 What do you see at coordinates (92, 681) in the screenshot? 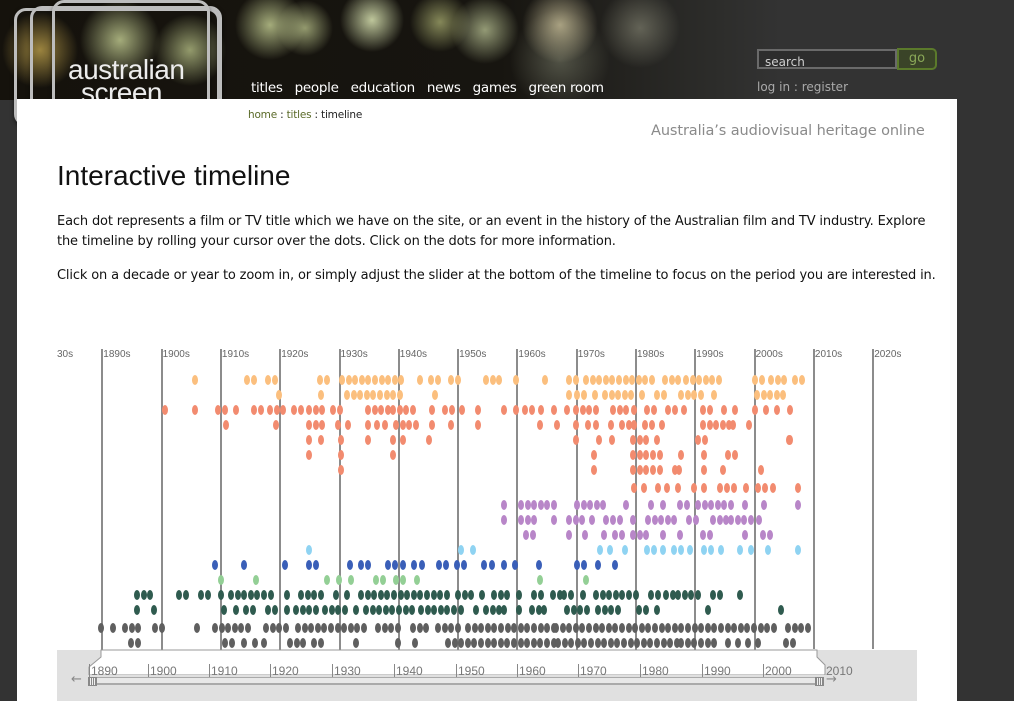
I see `slider-left-handle` at bounding box center [92, 681].